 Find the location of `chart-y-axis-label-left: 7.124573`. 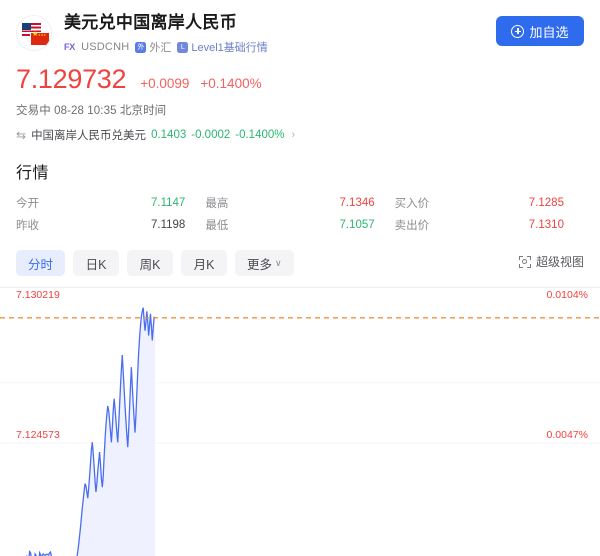

chart-y-axis-label-left: 7.124573 is located at coordinates (38, 435).